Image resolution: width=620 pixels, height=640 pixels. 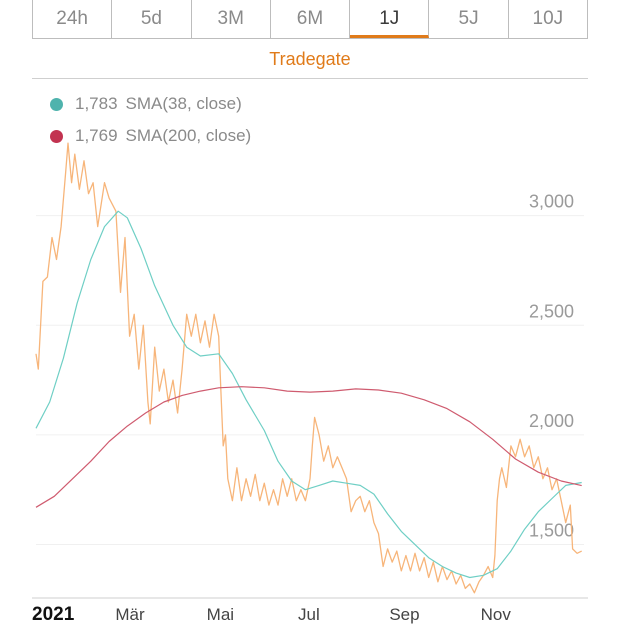 What do you see at coordinates (56, 104) in the screenshot?
I see `legend-dot-sma38` at bounding box center [56, 104].